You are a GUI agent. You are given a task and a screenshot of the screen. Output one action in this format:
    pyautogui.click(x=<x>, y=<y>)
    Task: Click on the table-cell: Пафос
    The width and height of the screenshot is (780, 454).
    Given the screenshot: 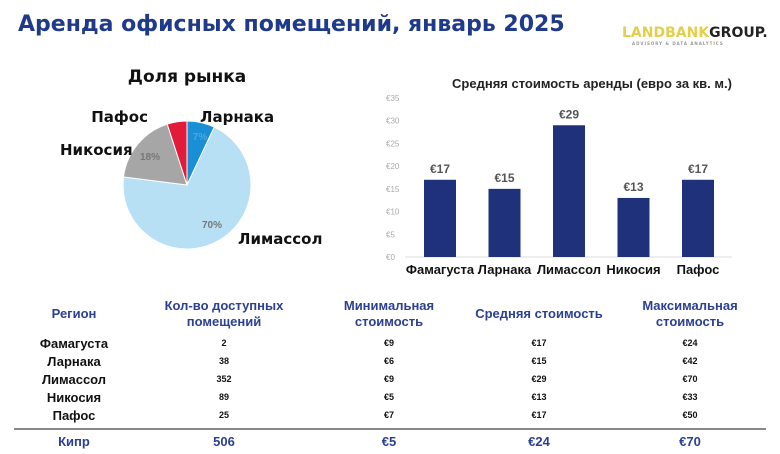 What is the action you would take?
    pyautogui.click(x=74, y=415)
    